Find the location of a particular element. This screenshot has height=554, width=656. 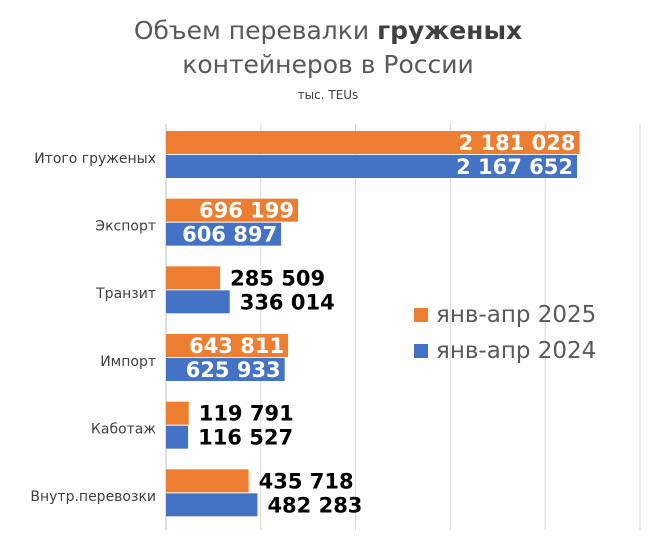

category-label: Итого груженых is located at coordinates (95, 159).